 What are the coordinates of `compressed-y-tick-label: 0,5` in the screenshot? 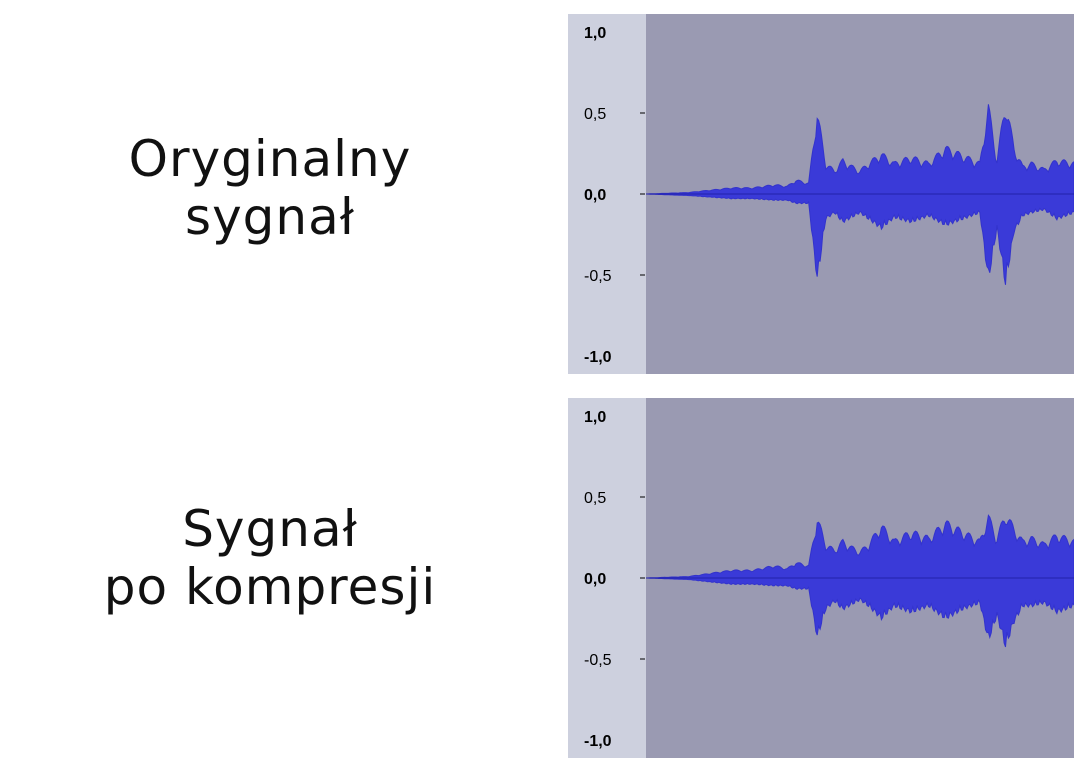 It's located at (595, 498).